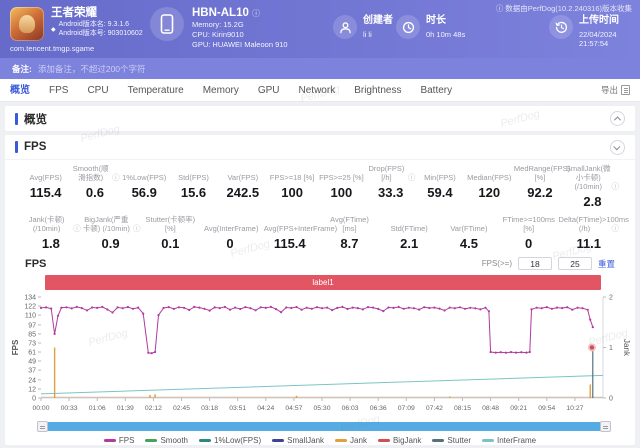  I want to click on x-tick-label: 06:03, so click(350, 408).